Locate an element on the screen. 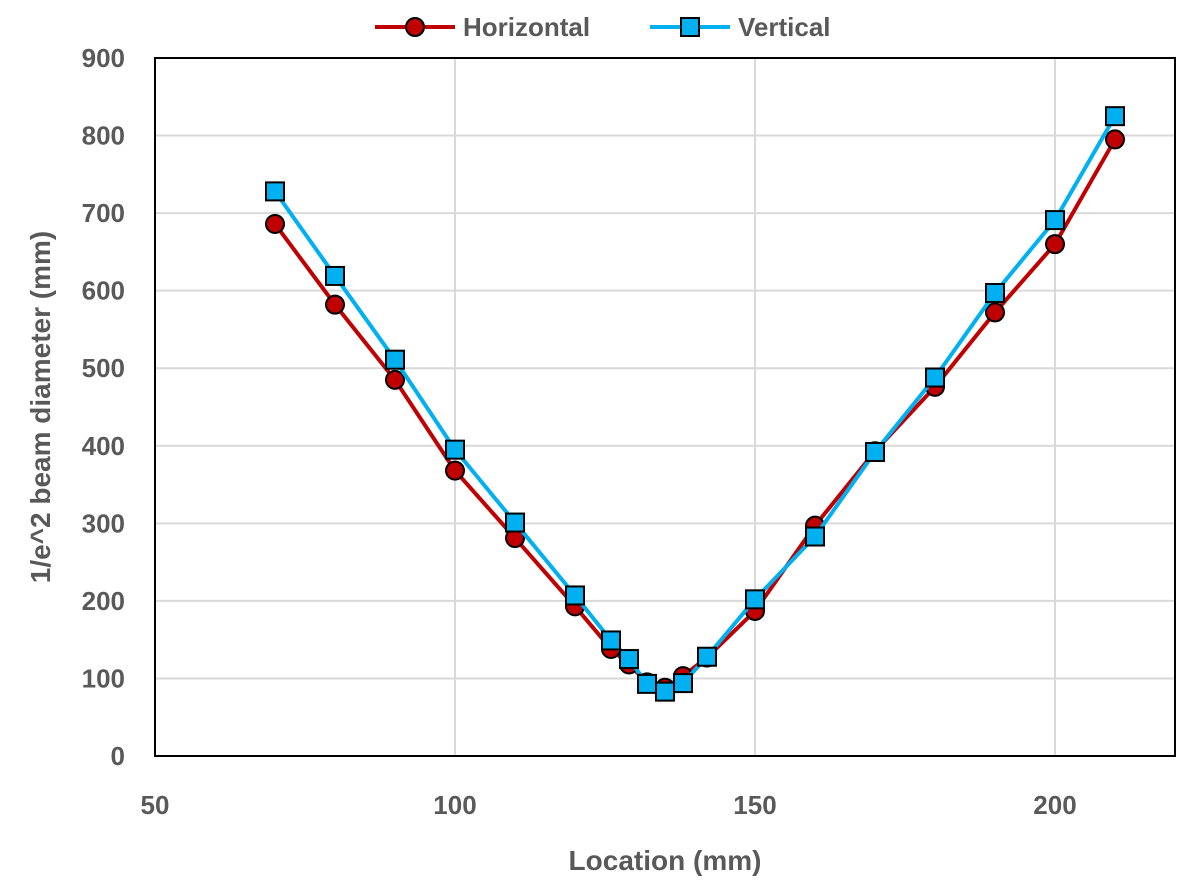 Image resolution: width=1195 pixels, height=894 pixels. y-tick-label: 300 is located at coordinates (103, 523).